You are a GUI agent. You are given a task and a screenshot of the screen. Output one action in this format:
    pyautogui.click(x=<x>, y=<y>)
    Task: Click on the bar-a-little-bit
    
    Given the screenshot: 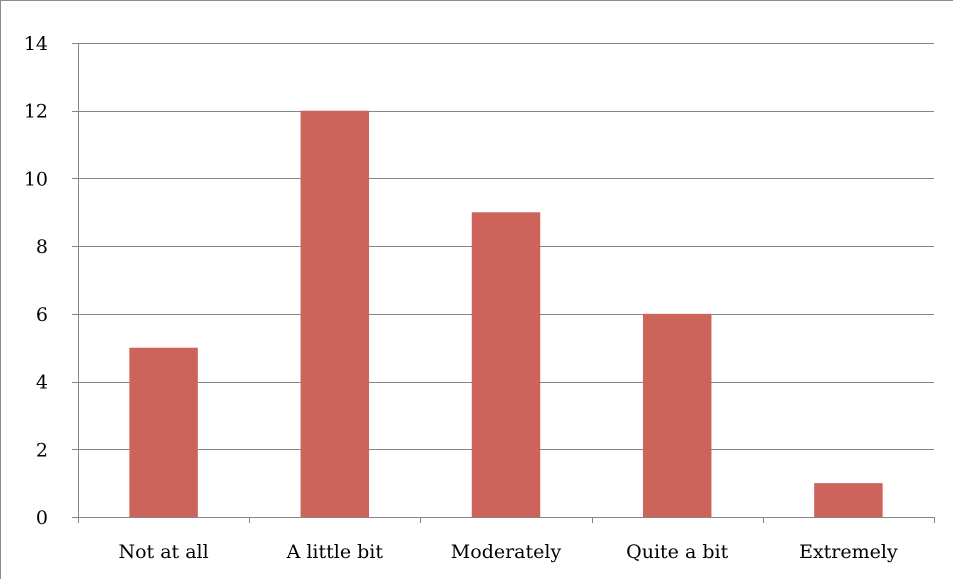 What is the action you would take?
    pyautogui.click(x=335, y=313)
    